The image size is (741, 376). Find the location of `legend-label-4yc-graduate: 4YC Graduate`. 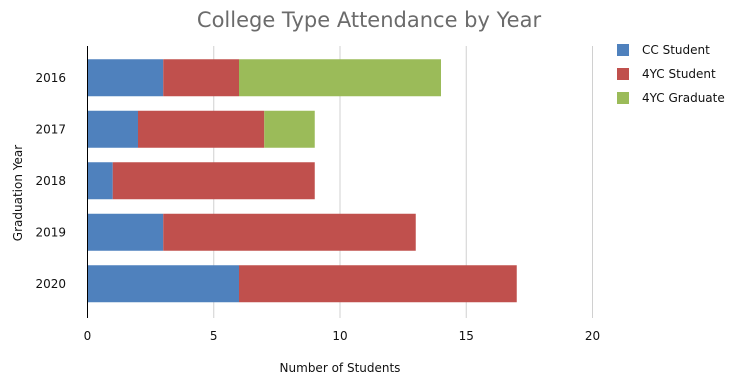

legend-label-4yc-graduate: 4YC Graduate is located at coordinates (683, 98).